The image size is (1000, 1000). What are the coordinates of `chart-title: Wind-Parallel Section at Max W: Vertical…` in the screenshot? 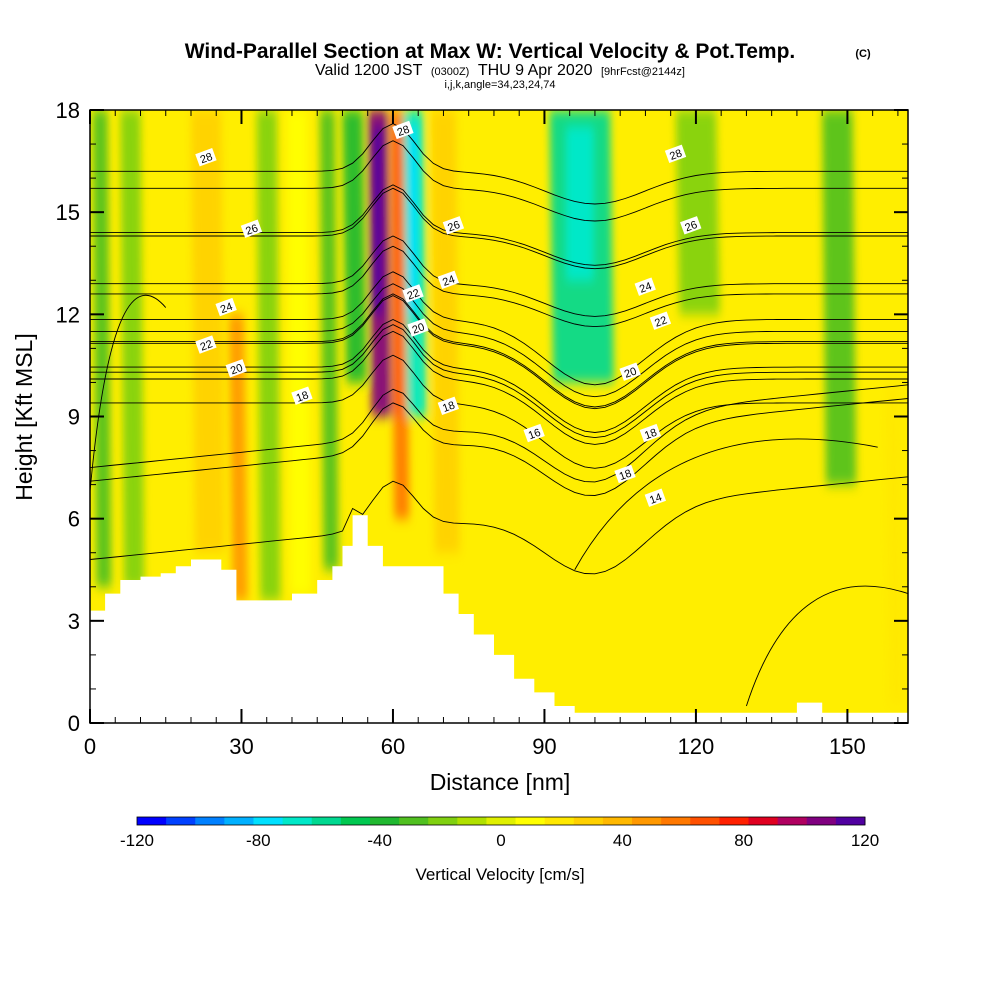 It's located at (490, 51).